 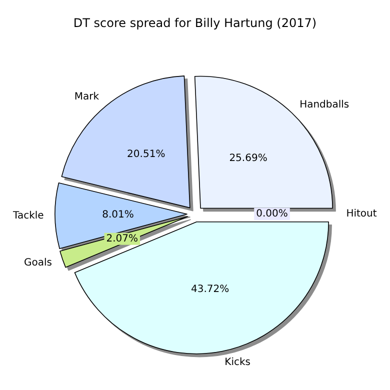 I want to click on slice-label: Mark, so click(x=87, y=97).